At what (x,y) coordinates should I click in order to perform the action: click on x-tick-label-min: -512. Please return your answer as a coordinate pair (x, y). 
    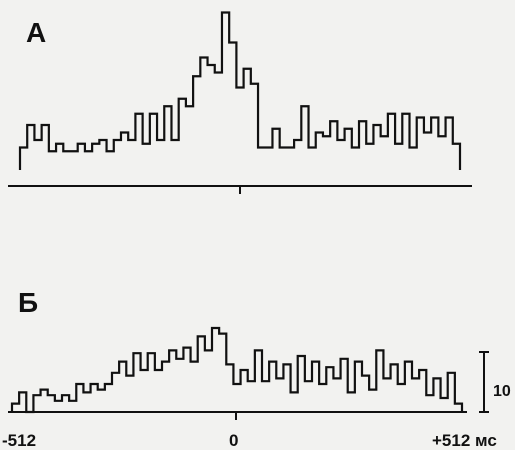
    Looking at the image, I should click on (19, 440).